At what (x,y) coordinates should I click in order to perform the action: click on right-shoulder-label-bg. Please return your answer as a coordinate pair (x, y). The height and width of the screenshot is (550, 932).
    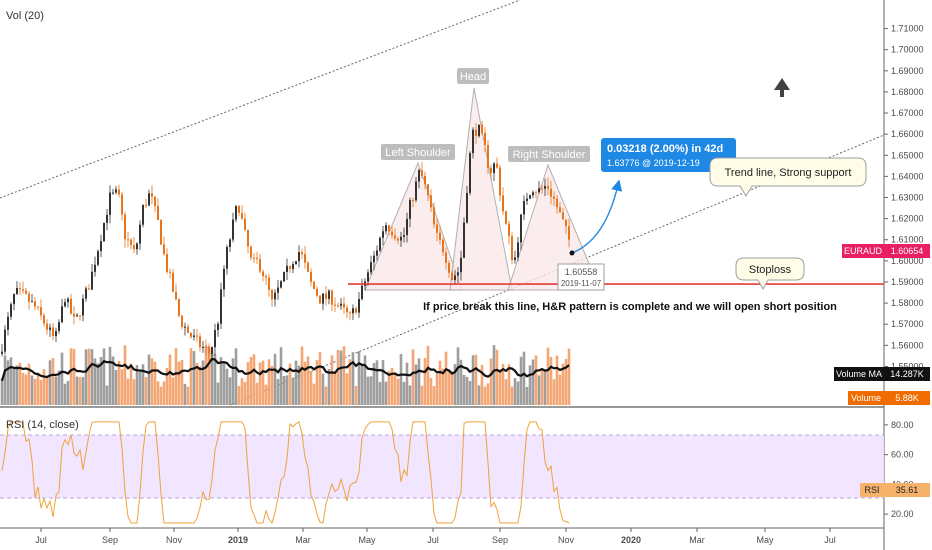
    Looking at the image, I should click on (549, 154).